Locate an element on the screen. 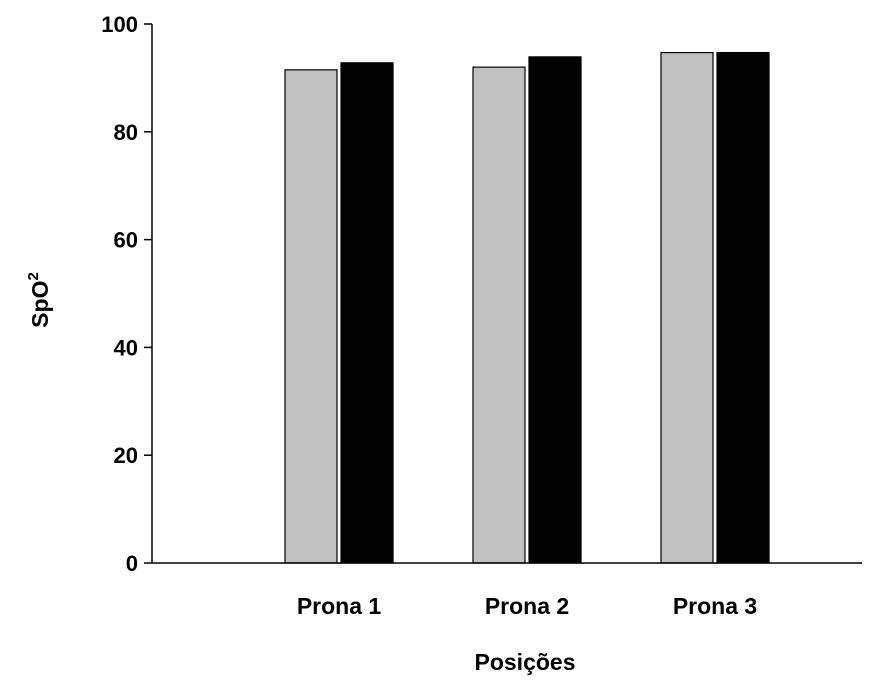  y-tick-label: 20 is located at coordinates (126, 455).